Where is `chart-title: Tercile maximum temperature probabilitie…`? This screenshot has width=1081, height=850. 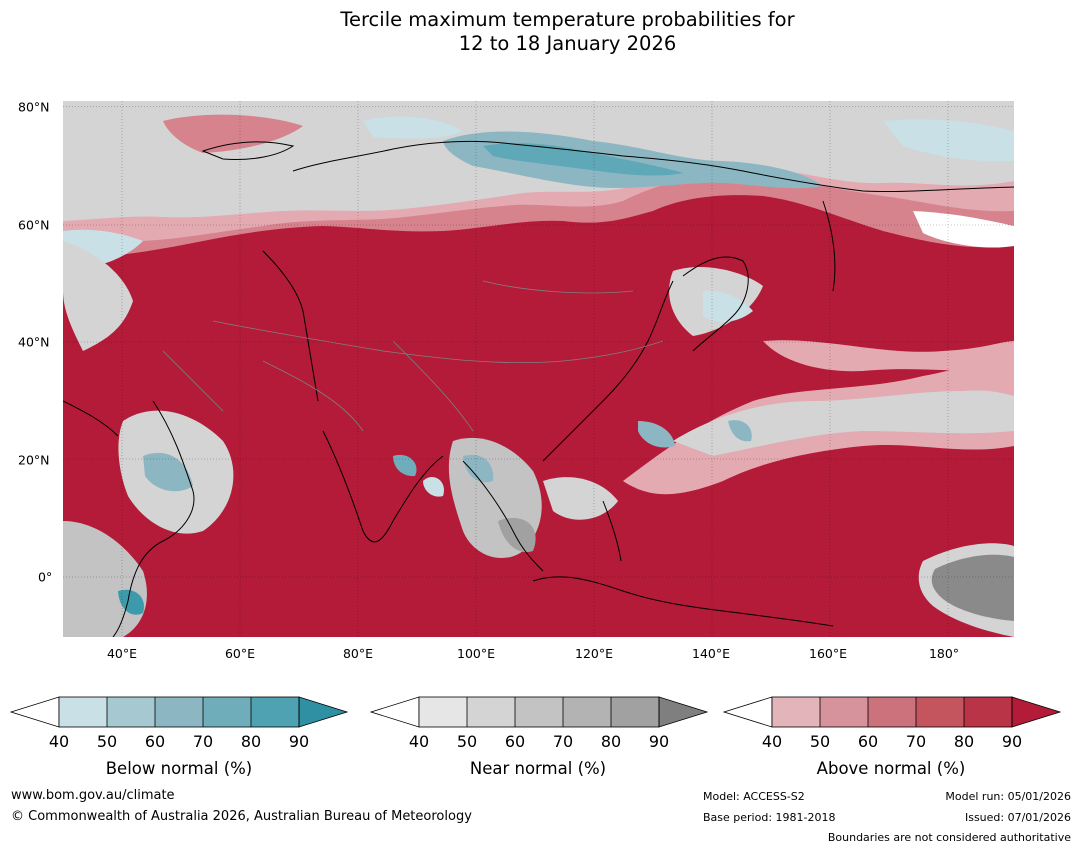
chart-title: Tercile maximum temperature probabilitie… is located at coordinates (540, 32).